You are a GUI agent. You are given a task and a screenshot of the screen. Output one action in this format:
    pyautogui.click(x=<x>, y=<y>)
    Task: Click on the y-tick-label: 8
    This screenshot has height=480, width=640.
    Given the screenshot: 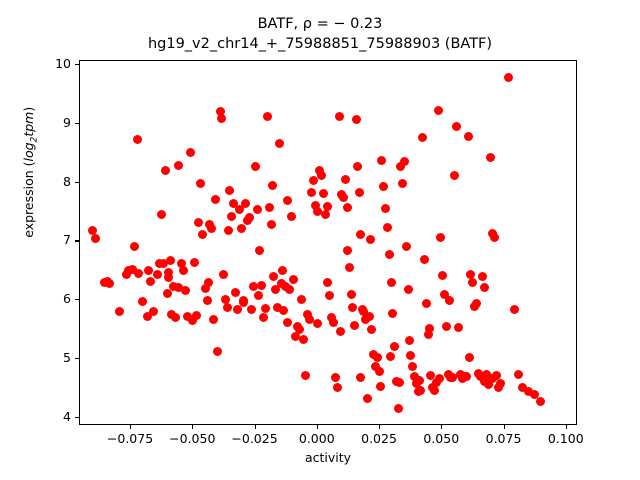 What is the action you would take?
    pyautogui.click(x=67, y=181)
    